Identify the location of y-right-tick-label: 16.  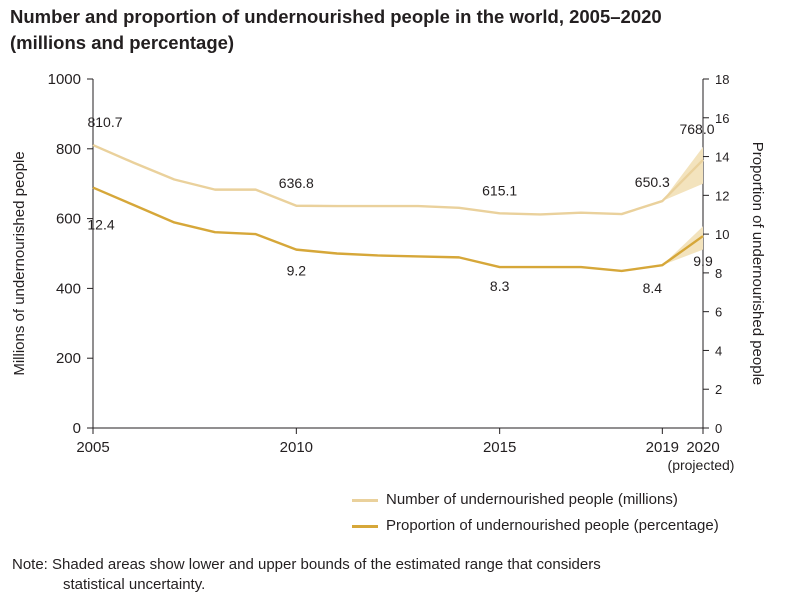
(722, 118).